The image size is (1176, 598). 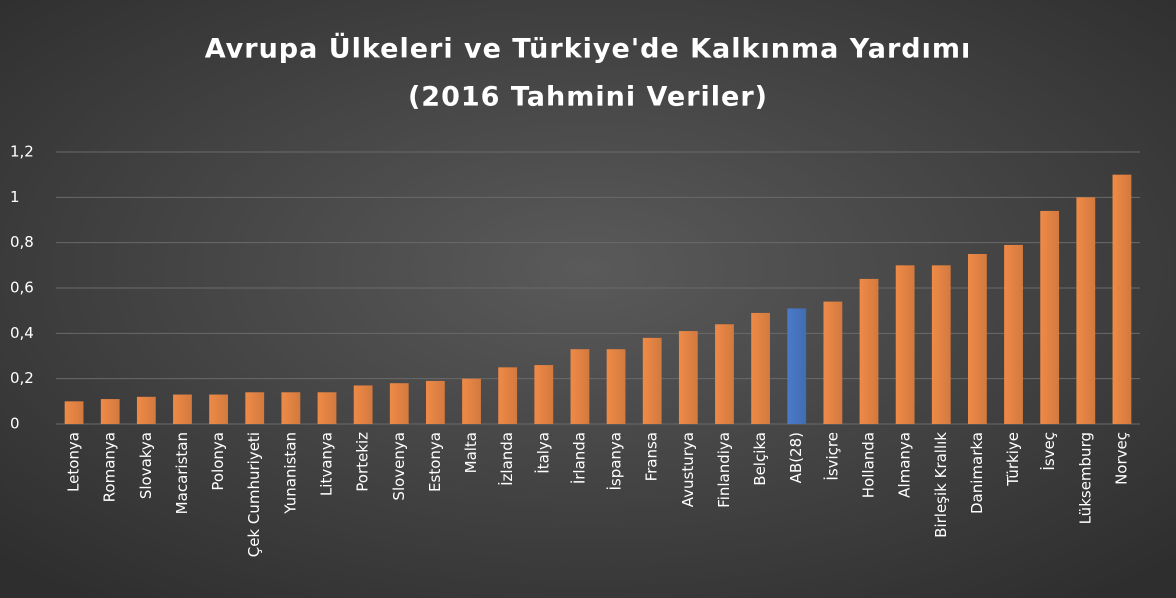 What do you see at coordinates (831, 456) in the screenshot?
I see `x-tick-label: İsviçre` at bounding box center [831, 456].